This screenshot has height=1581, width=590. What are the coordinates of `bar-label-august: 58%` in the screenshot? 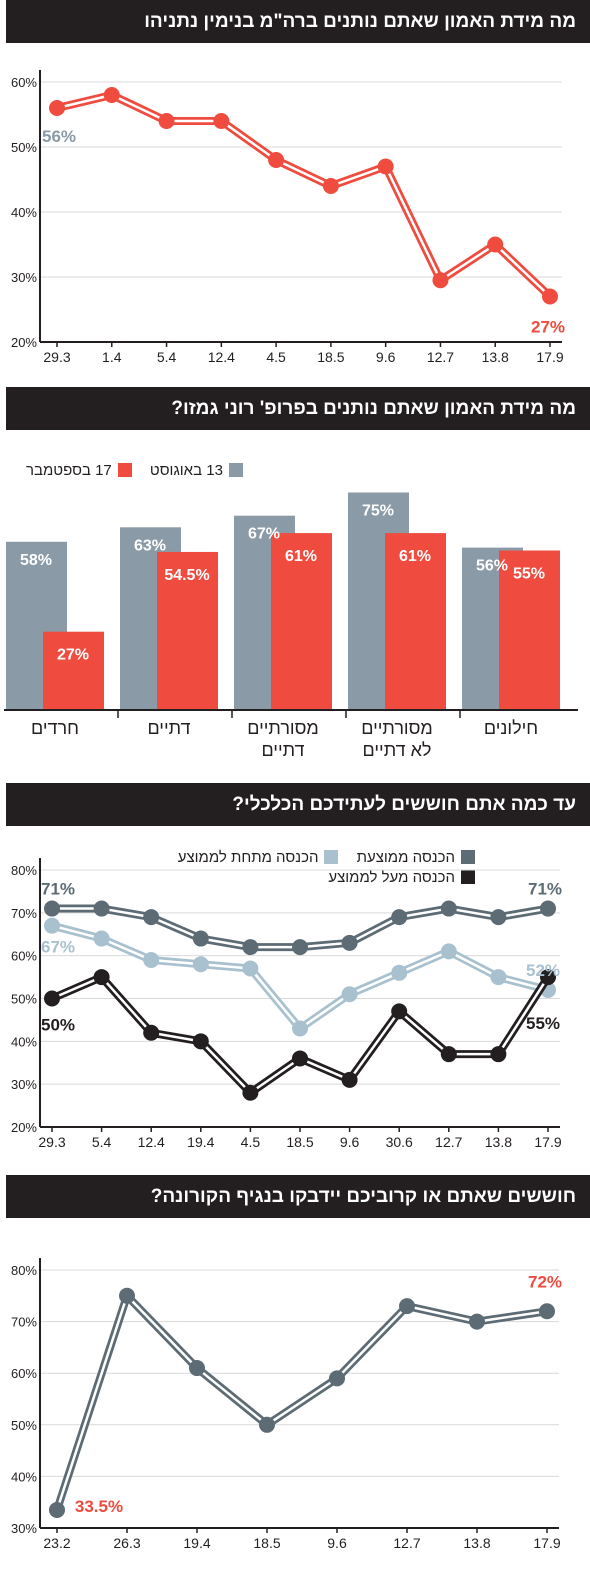 It's located at (36, 560).